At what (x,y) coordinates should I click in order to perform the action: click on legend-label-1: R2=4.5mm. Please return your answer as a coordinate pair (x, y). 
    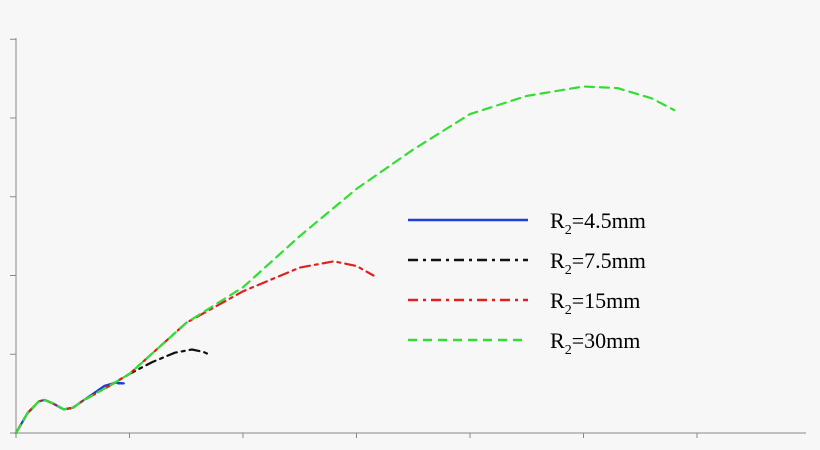
    Looking at the image, I should click on (598, 223).